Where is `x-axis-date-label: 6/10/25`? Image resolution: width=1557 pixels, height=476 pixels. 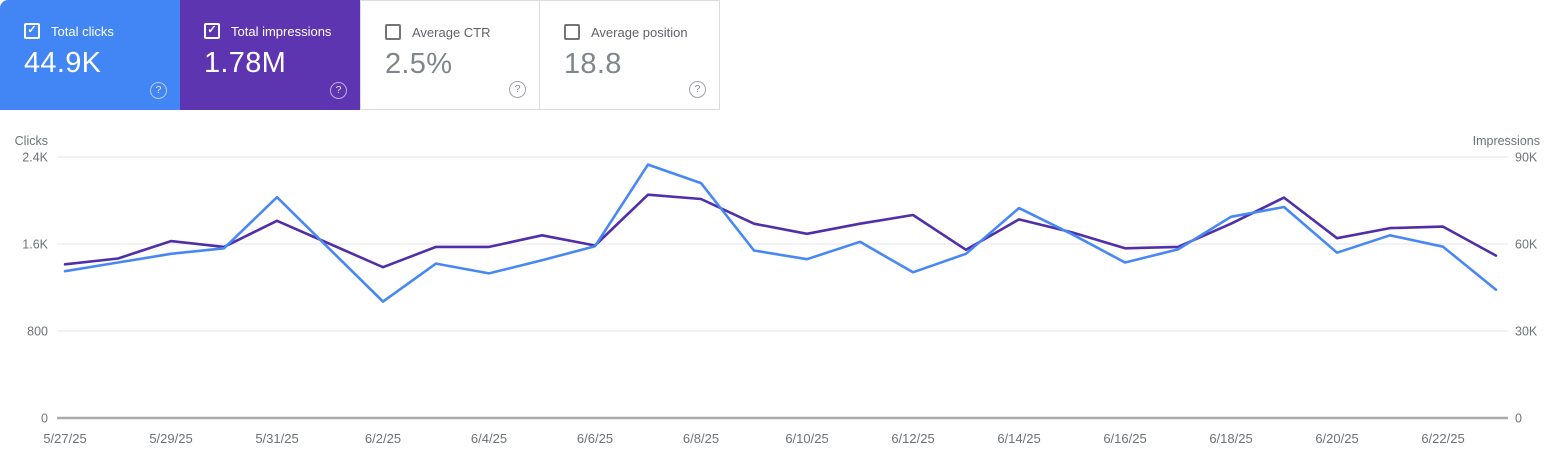
x-axis-date-label: 6/10/25 is located at coordinates (806, 438).